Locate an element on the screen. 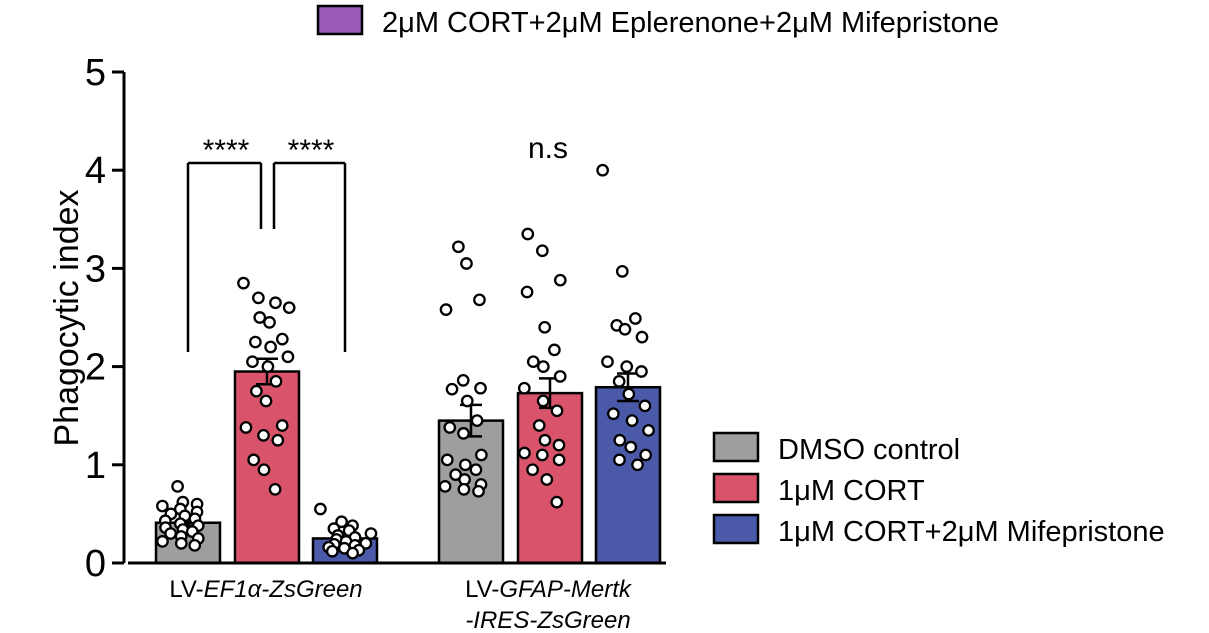 This screenshot has width=1209, height=633. legend-label-0: 2μM CORT+2μM Eplerenone+2μM Mifepristone is located at coordinates (690, 23).